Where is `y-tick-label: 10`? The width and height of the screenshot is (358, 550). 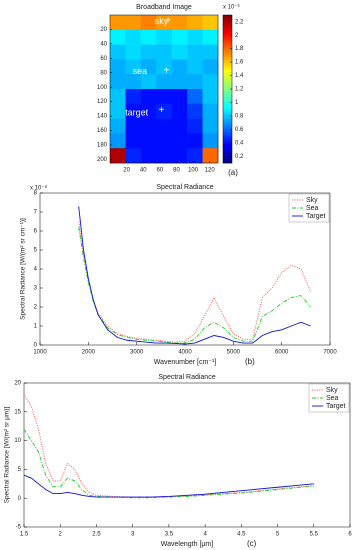 y-tick-label: 10 is located at coordinates (17, 441).